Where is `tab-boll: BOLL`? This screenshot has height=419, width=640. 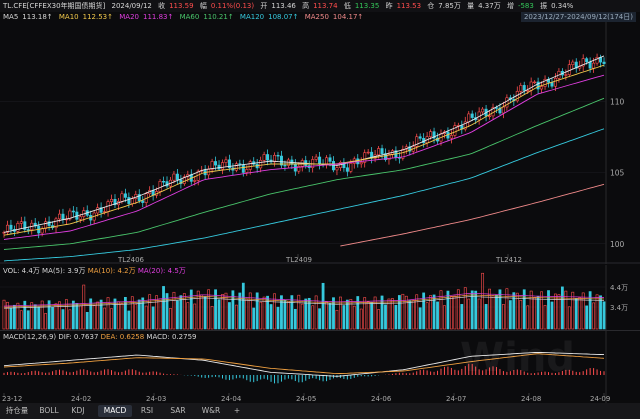
tab-boll: BOLL is located at coordinates (49, 410).